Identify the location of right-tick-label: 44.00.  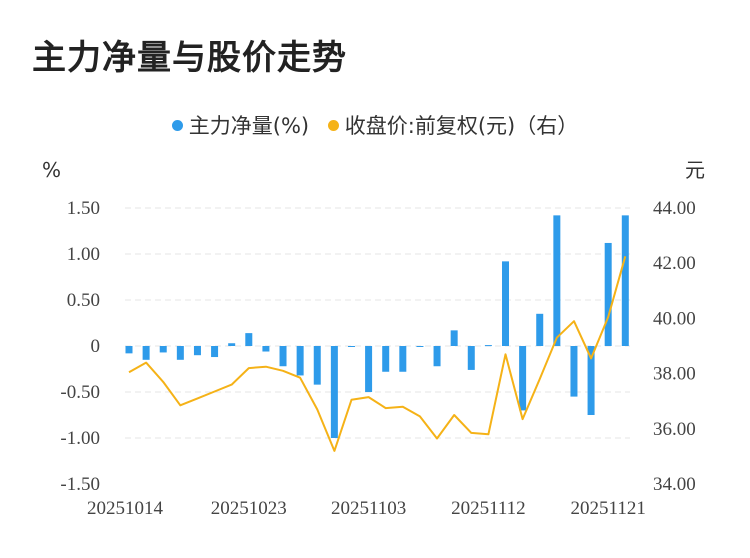
(674, 208).